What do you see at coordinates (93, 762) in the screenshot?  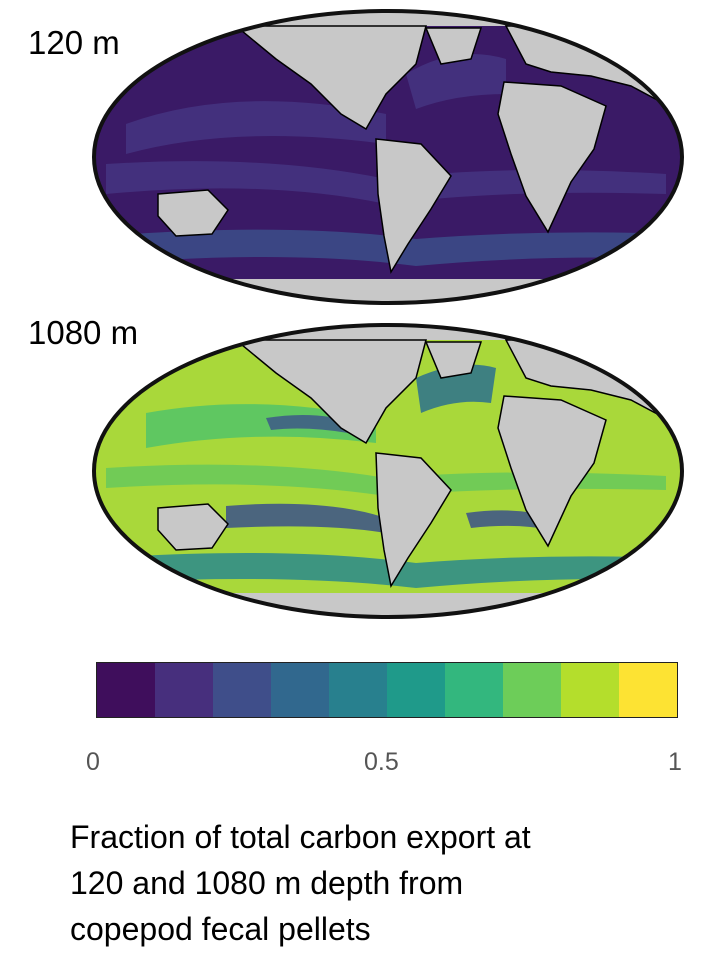 I see `colorbar-tick-0: 0` at bounding box center [93, 762].